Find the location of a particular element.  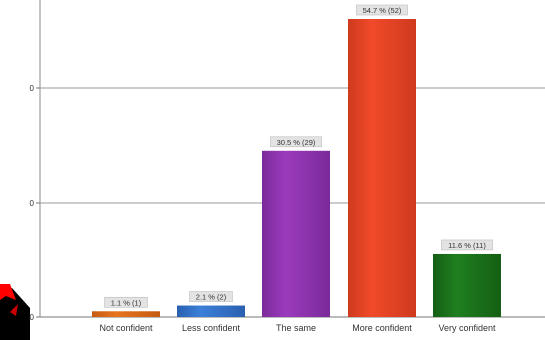

data-label: 11.6 % (11) is located at coordinates (467, 245).